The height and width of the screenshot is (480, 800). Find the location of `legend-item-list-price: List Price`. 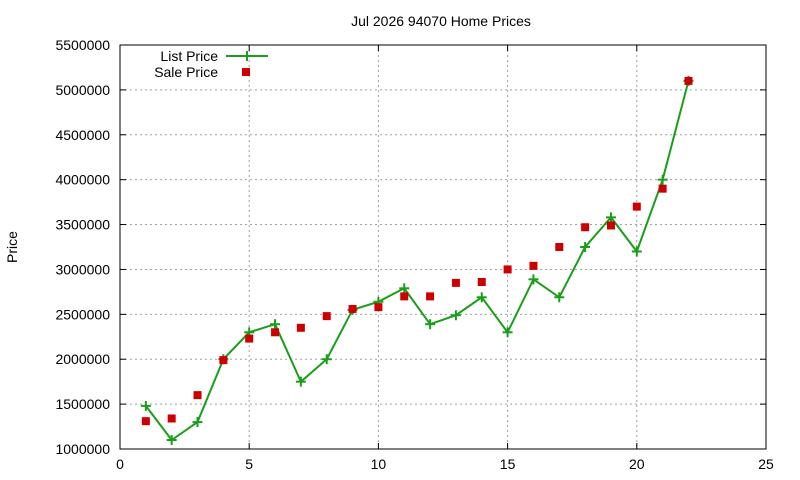

legend-item-list-price: List Price is located at coordinates (214, 56).